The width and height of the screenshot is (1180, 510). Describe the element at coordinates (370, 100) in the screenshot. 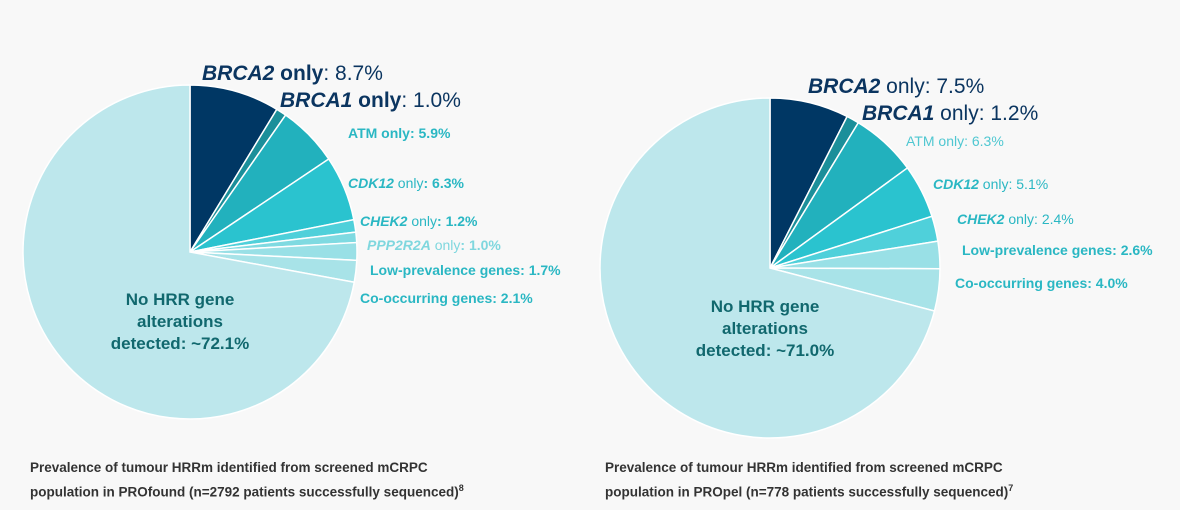

I see `label-brca1-profound: BRCA1 only: 1.0%` at that location.